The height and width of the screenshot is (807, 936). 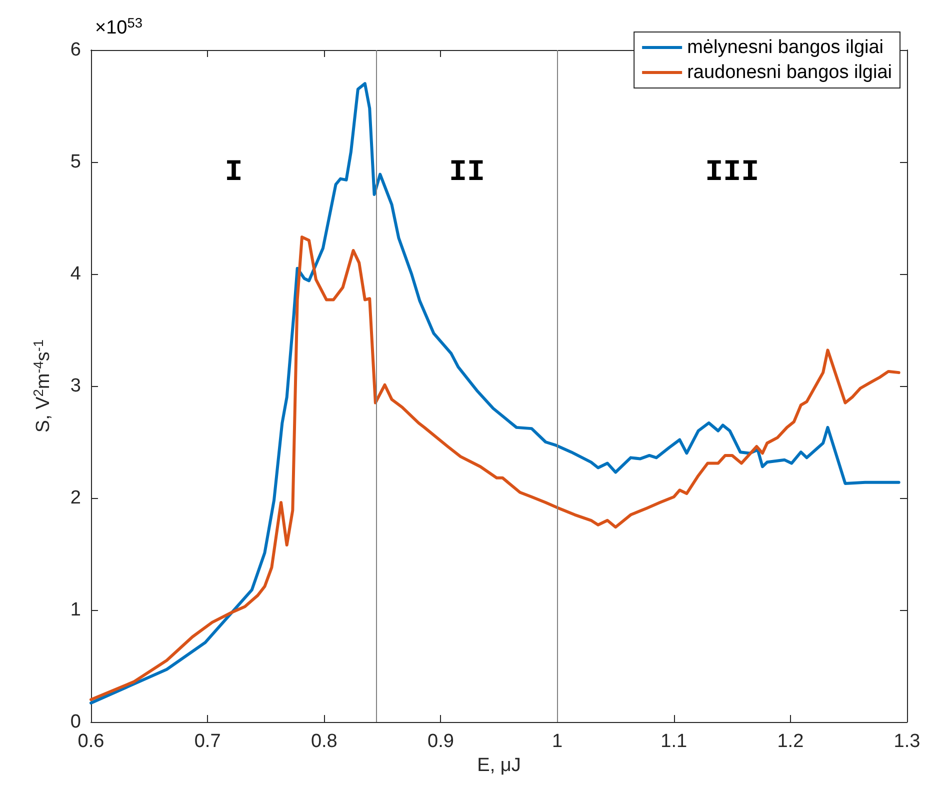 What do you see at coordinates (907, 741) in the screenshot?
I see `x-tick-label: 1.3` at bounding box center [907, 741].